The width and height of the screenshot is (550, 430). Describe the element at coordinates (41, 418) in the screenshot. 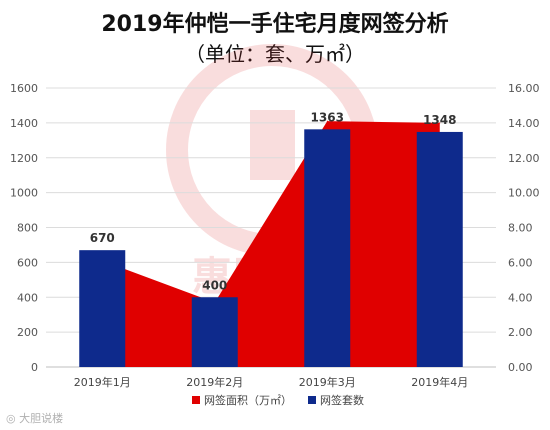

I see `footer-text: 大胆说楼` at that location.